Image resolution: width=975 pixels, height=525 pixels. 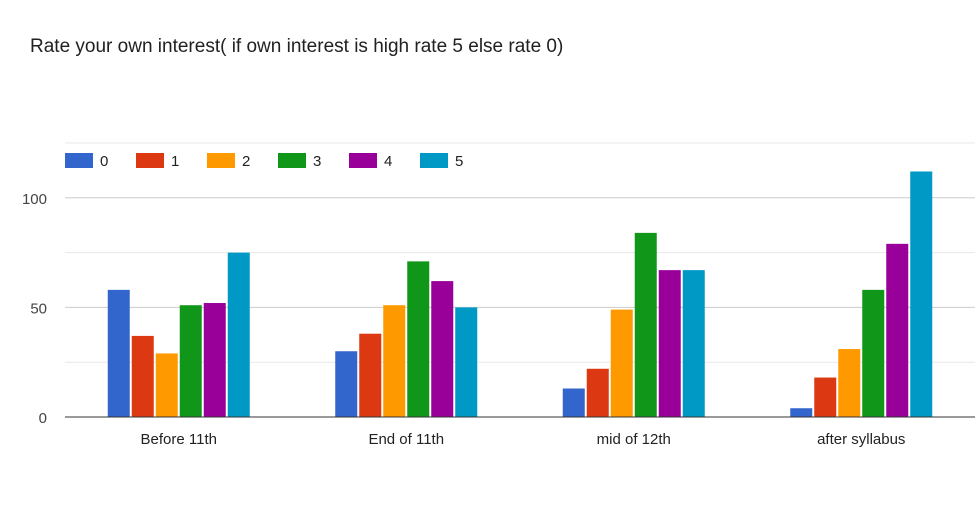 I want to click on y-tick-label: 50, so click(x=38, y=308).